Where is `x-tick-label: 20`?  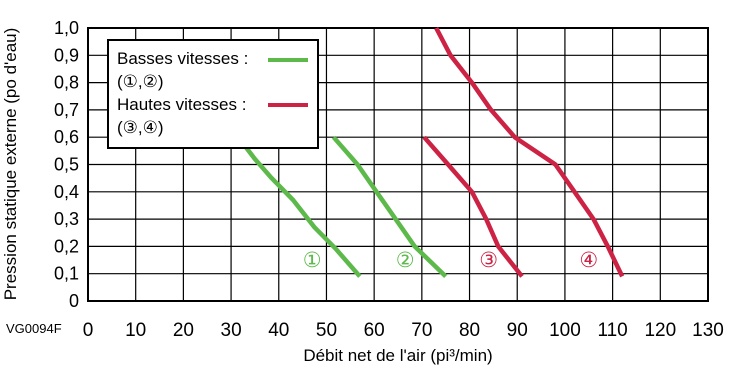 x-tick-label: 20 is located at coordinates (183, 330).